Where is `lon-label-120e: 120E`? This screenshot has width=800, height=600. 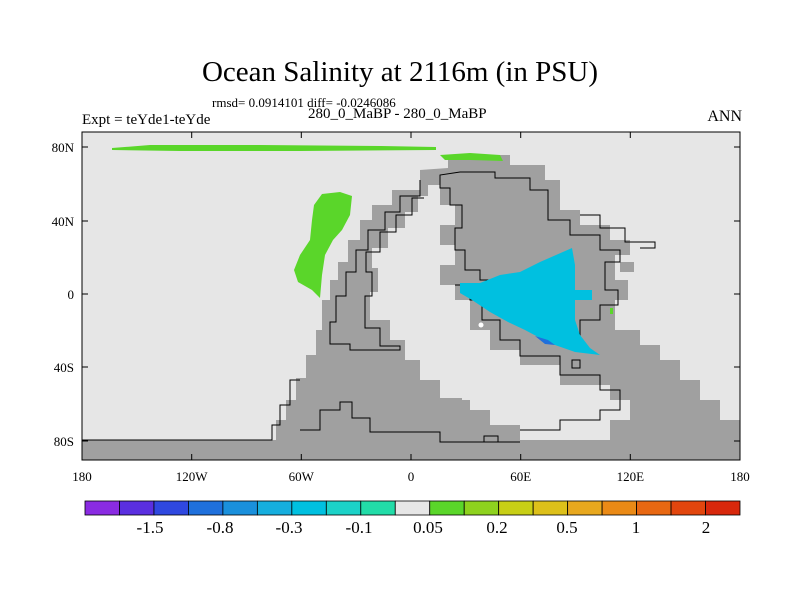
lon-label-120e: 120E is located at coordinates (631, 476).